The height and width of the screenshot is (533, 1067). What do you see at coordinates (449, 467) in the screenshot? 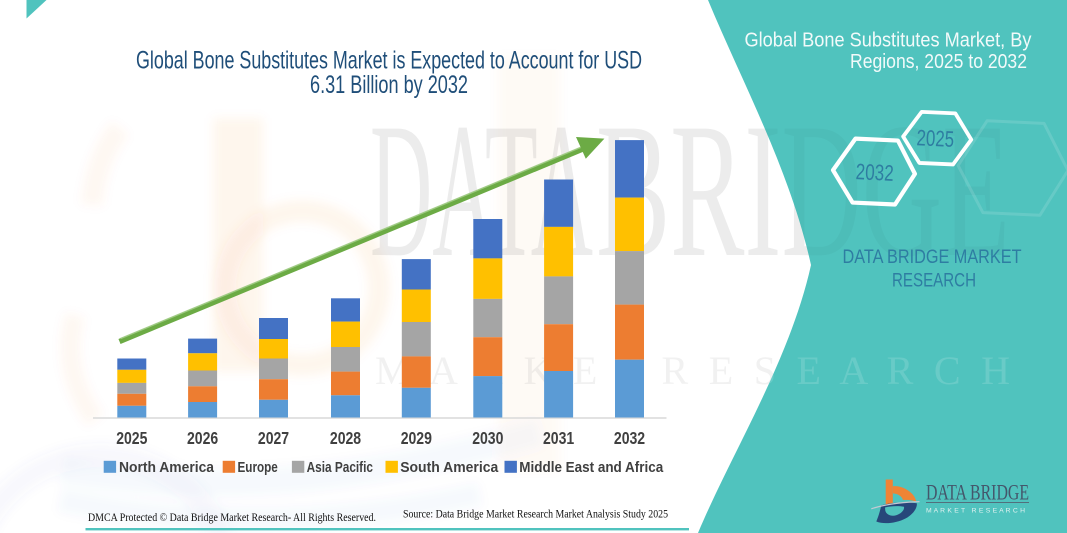
I see `svg-text: South America` at bounding box center [449, 467].